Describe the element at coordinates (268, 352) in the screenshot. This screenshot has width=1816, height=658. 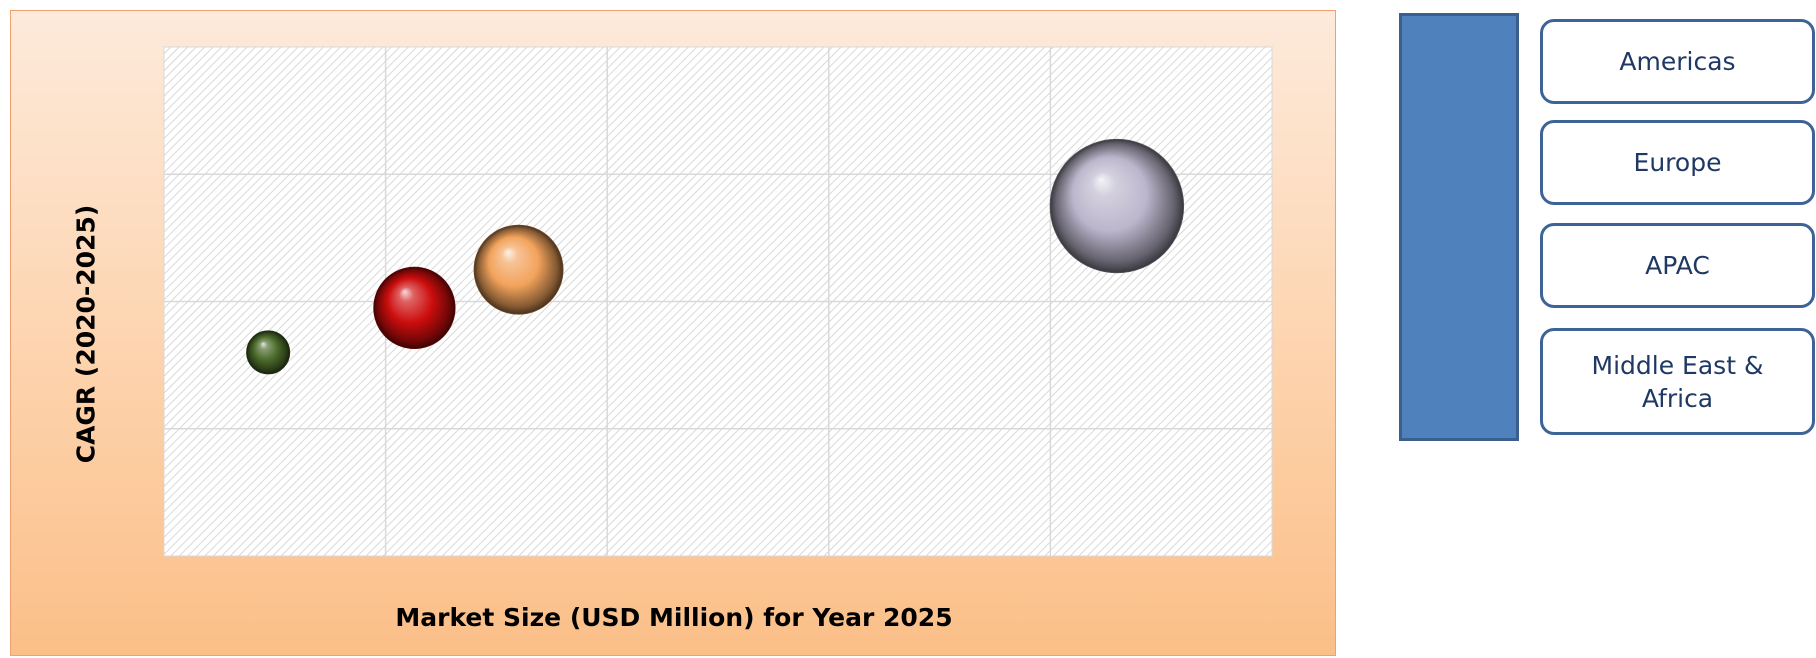
I see `bubble-middle-east-africa` at that location.